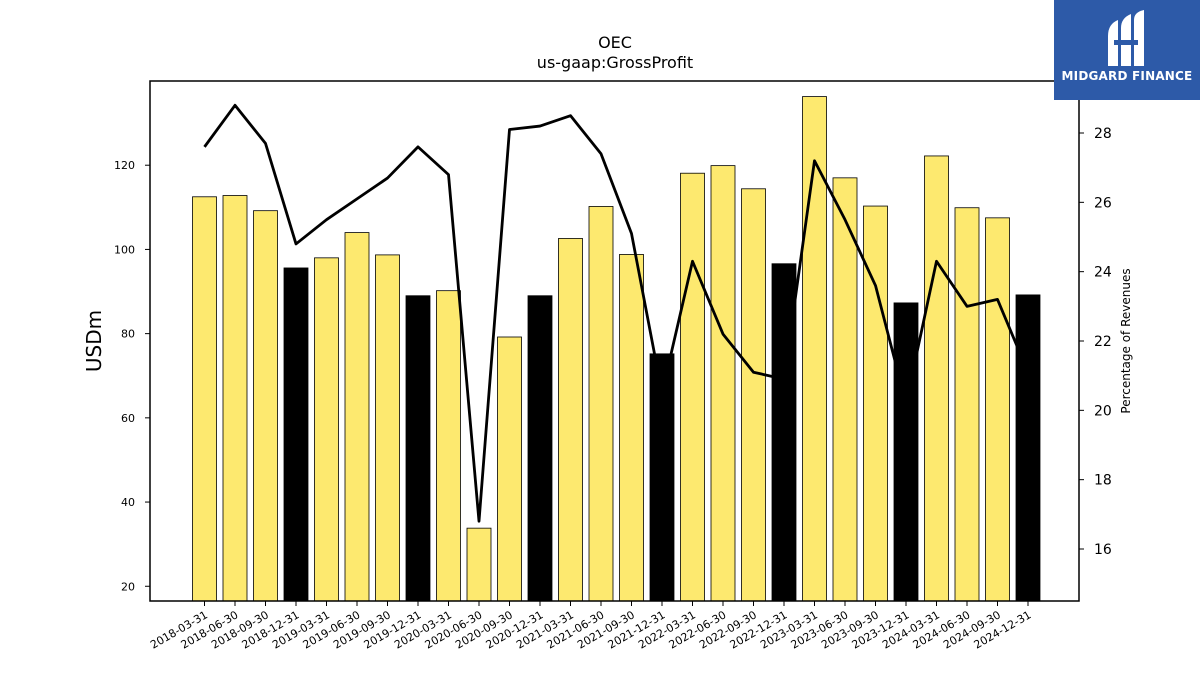 The width and height of the screenshot is (1200, 675). What do you see at coordinates (1103, 273) in the screenshot?
I see `y2-tick-label: 24` at bounding box center [1103, 273].